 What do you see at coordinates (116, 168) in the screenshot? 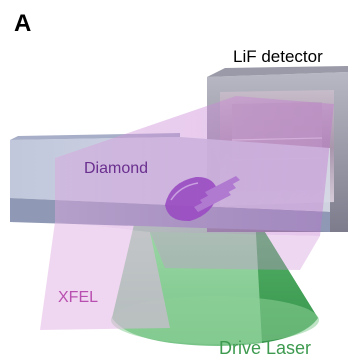
I see `diamond-label: Diamond` at bounding box center [116, 168].